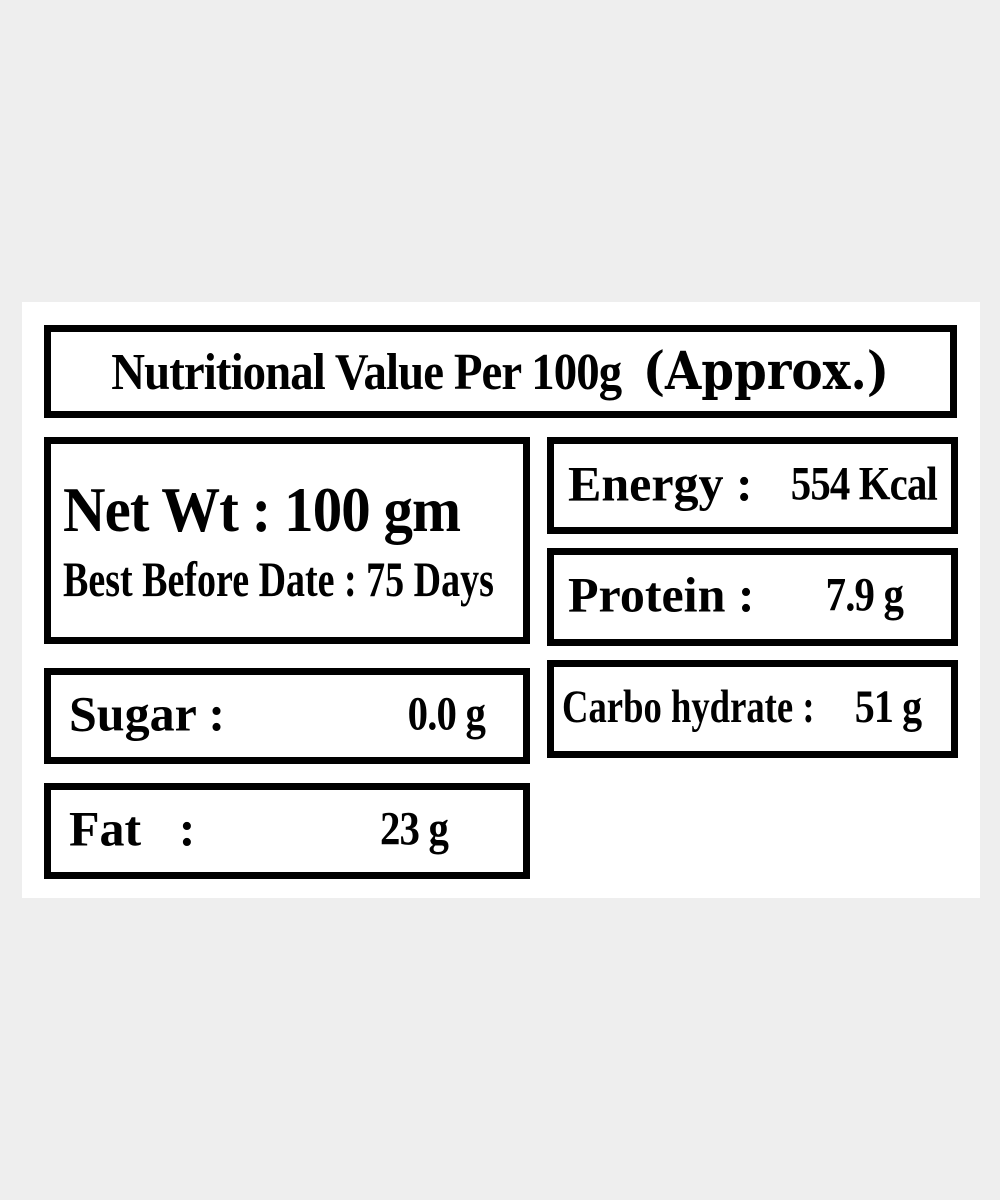 The height and width of the screenshot is (1200, 1000). What do you see at coordinates (660, 483) in the screenshot?
I see `energy-label: Energy :` at bounding box center [660, 483].